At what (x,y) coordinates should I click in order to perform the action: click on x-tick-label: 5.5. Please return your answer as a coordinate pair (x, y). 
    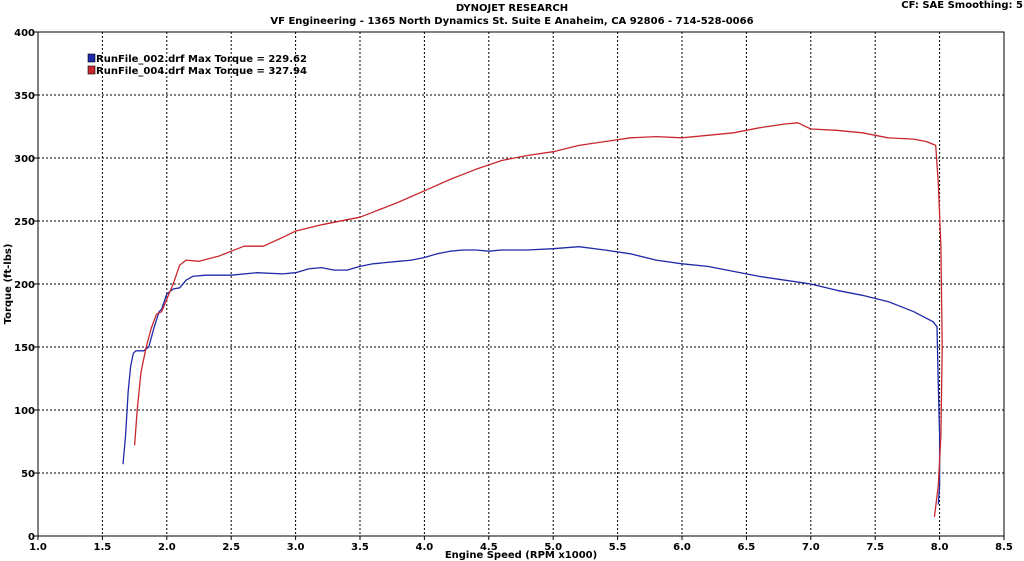
    Looking at the image, I should click on (618, 547).